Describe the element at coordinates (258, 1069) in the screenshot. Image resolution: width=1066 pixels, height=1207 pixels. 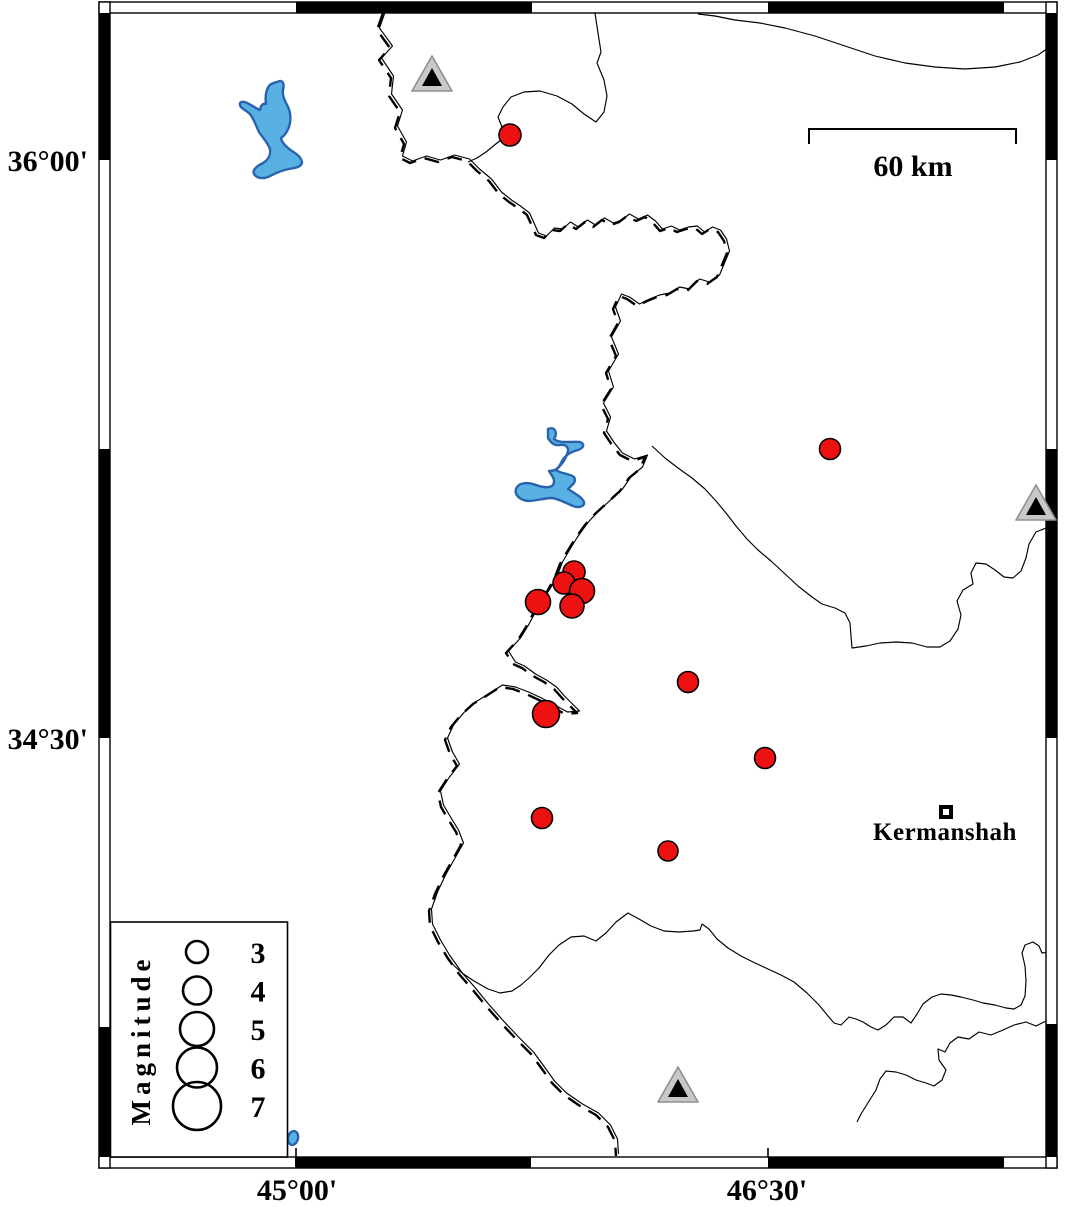
I see `legend-magnitude-value: 6` at that location.